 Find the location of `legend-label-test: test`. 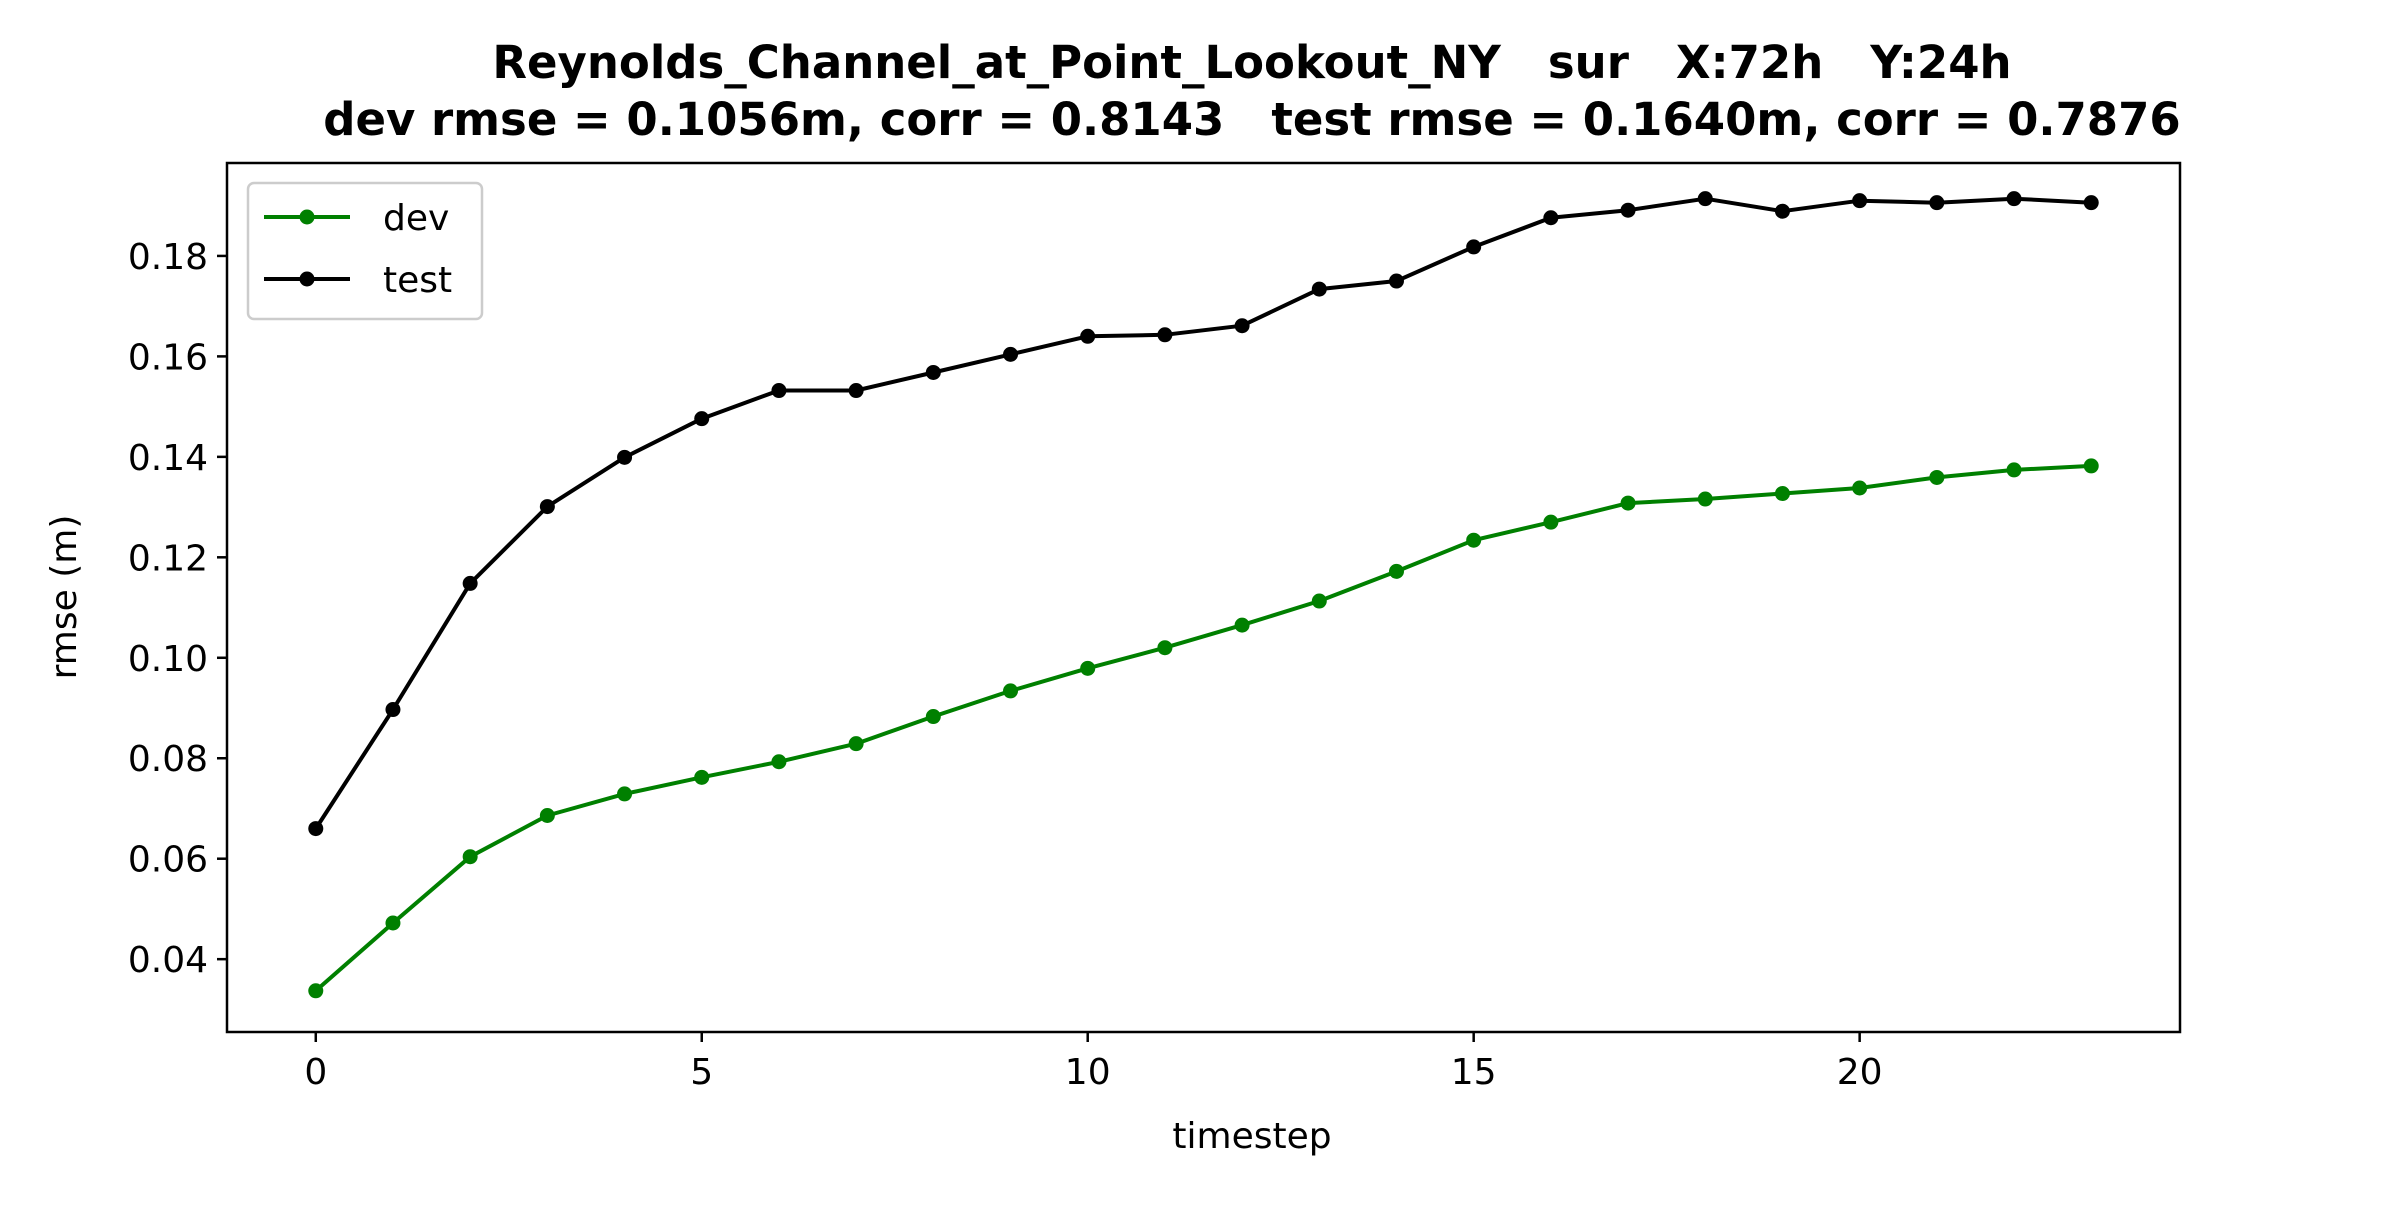

legend-label-test: test is located at coordinates (417, 280).